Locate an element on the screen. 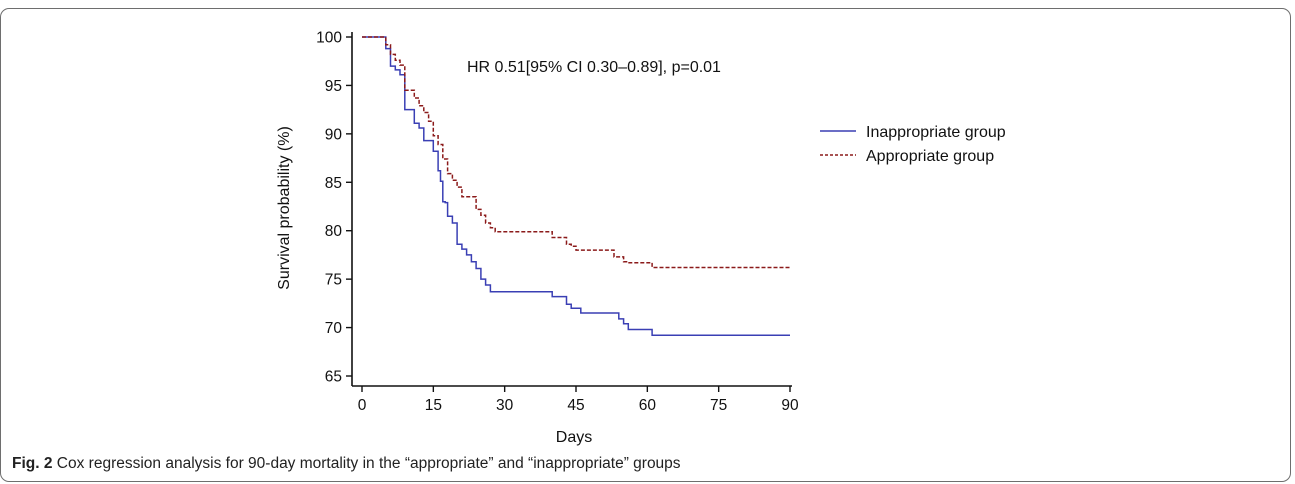  y-tick-label: 90 is located at coordinates (334, 134).